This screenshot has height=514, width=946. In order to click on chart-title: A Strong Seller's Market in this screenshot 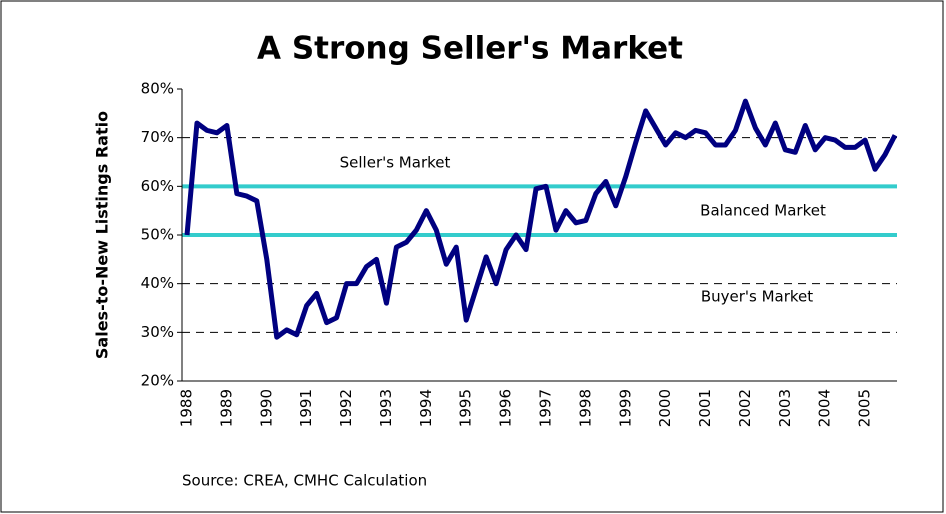, I will do `click(470, 49)`.